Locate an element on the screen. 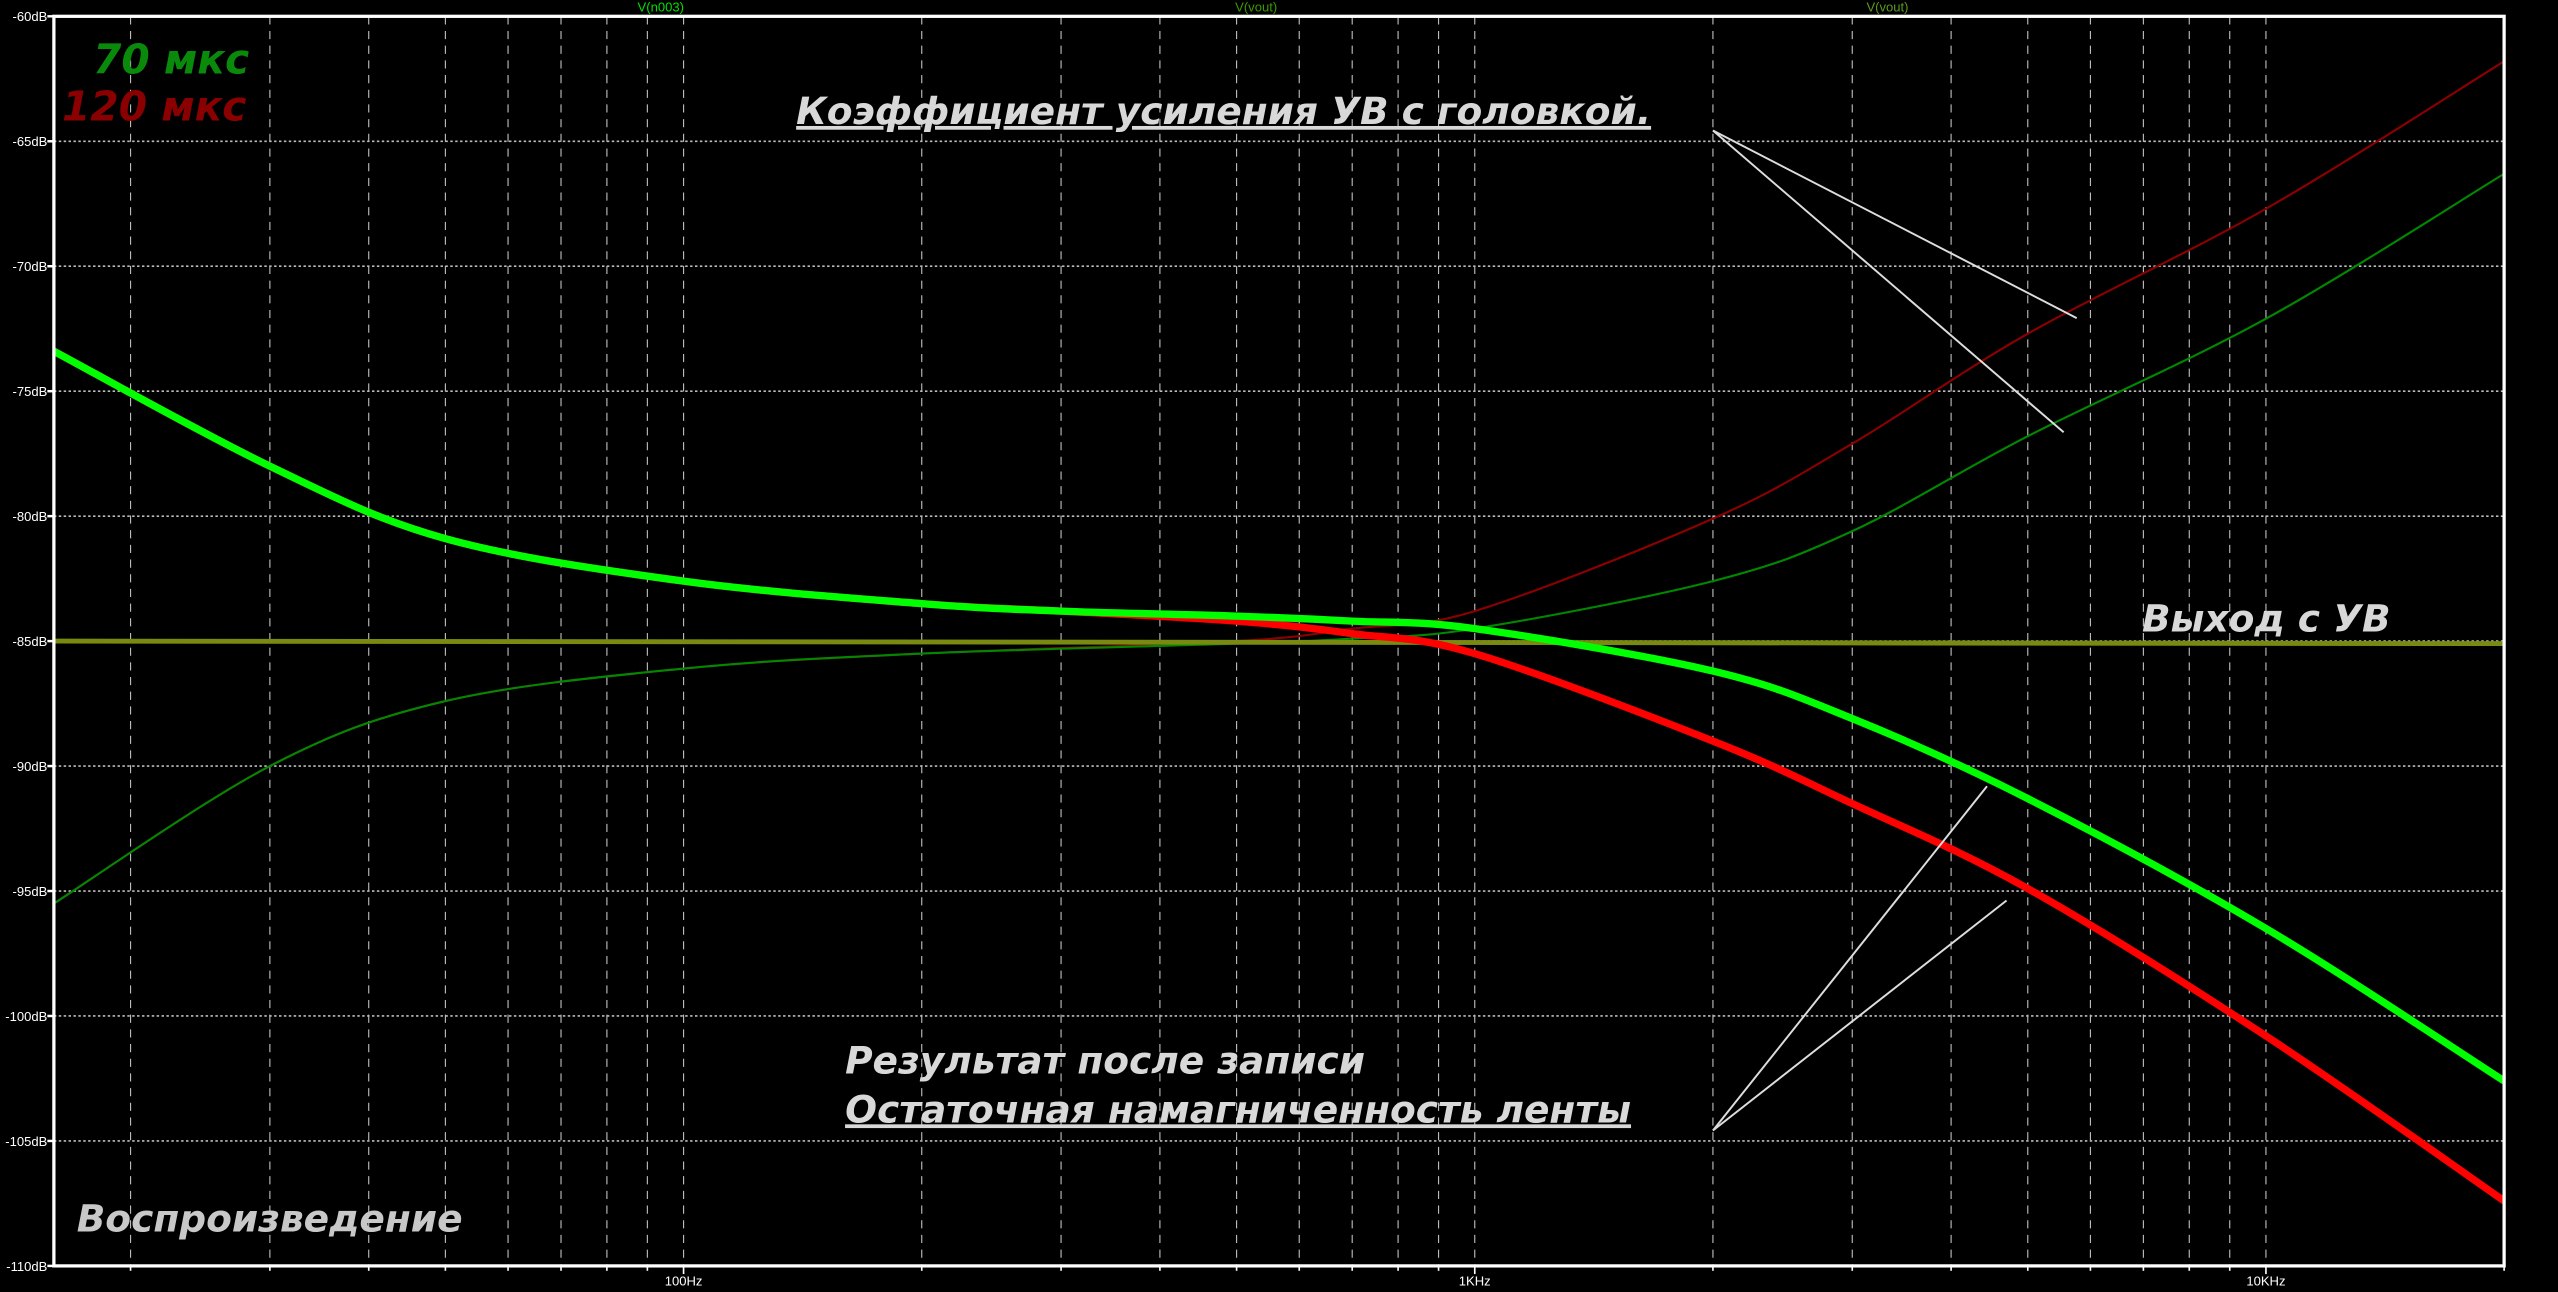 The image size is (2558, 1292). legend-70us: 70 мкс is located at coordinates (171, 59).